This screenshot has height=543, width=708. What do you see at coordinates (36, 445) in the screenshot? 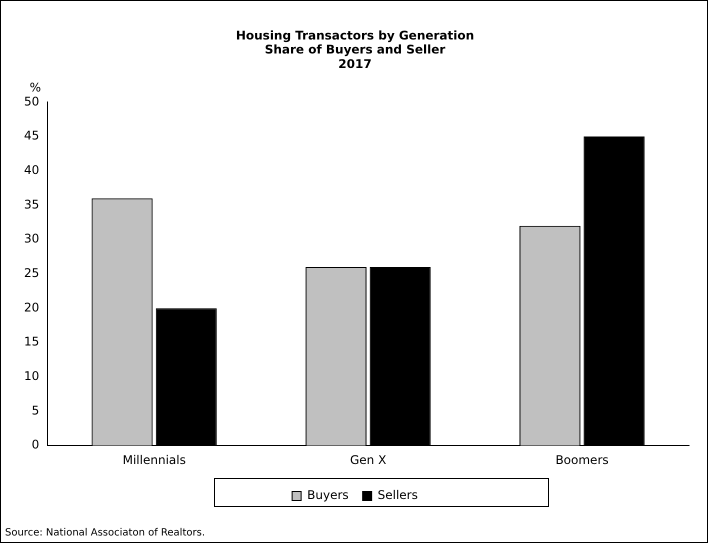
I see `y-tick-label: 0` at bounding box center [36, 445].